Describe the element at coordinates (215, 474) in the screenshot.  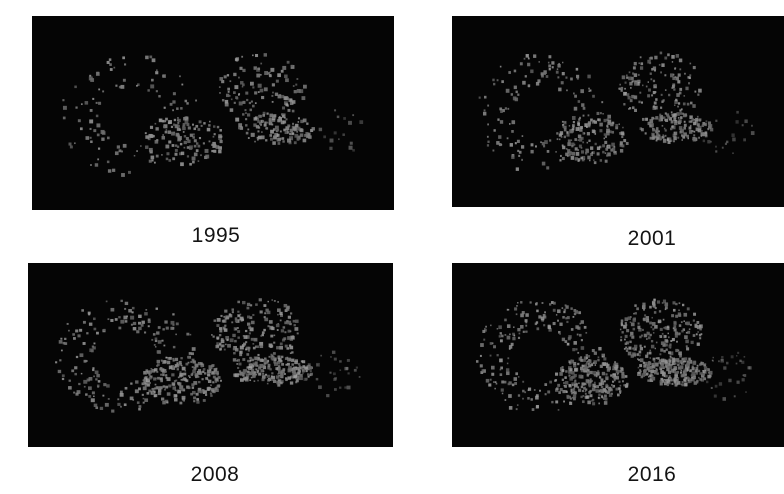
I see `year-caption-2008: 2008` at that location.